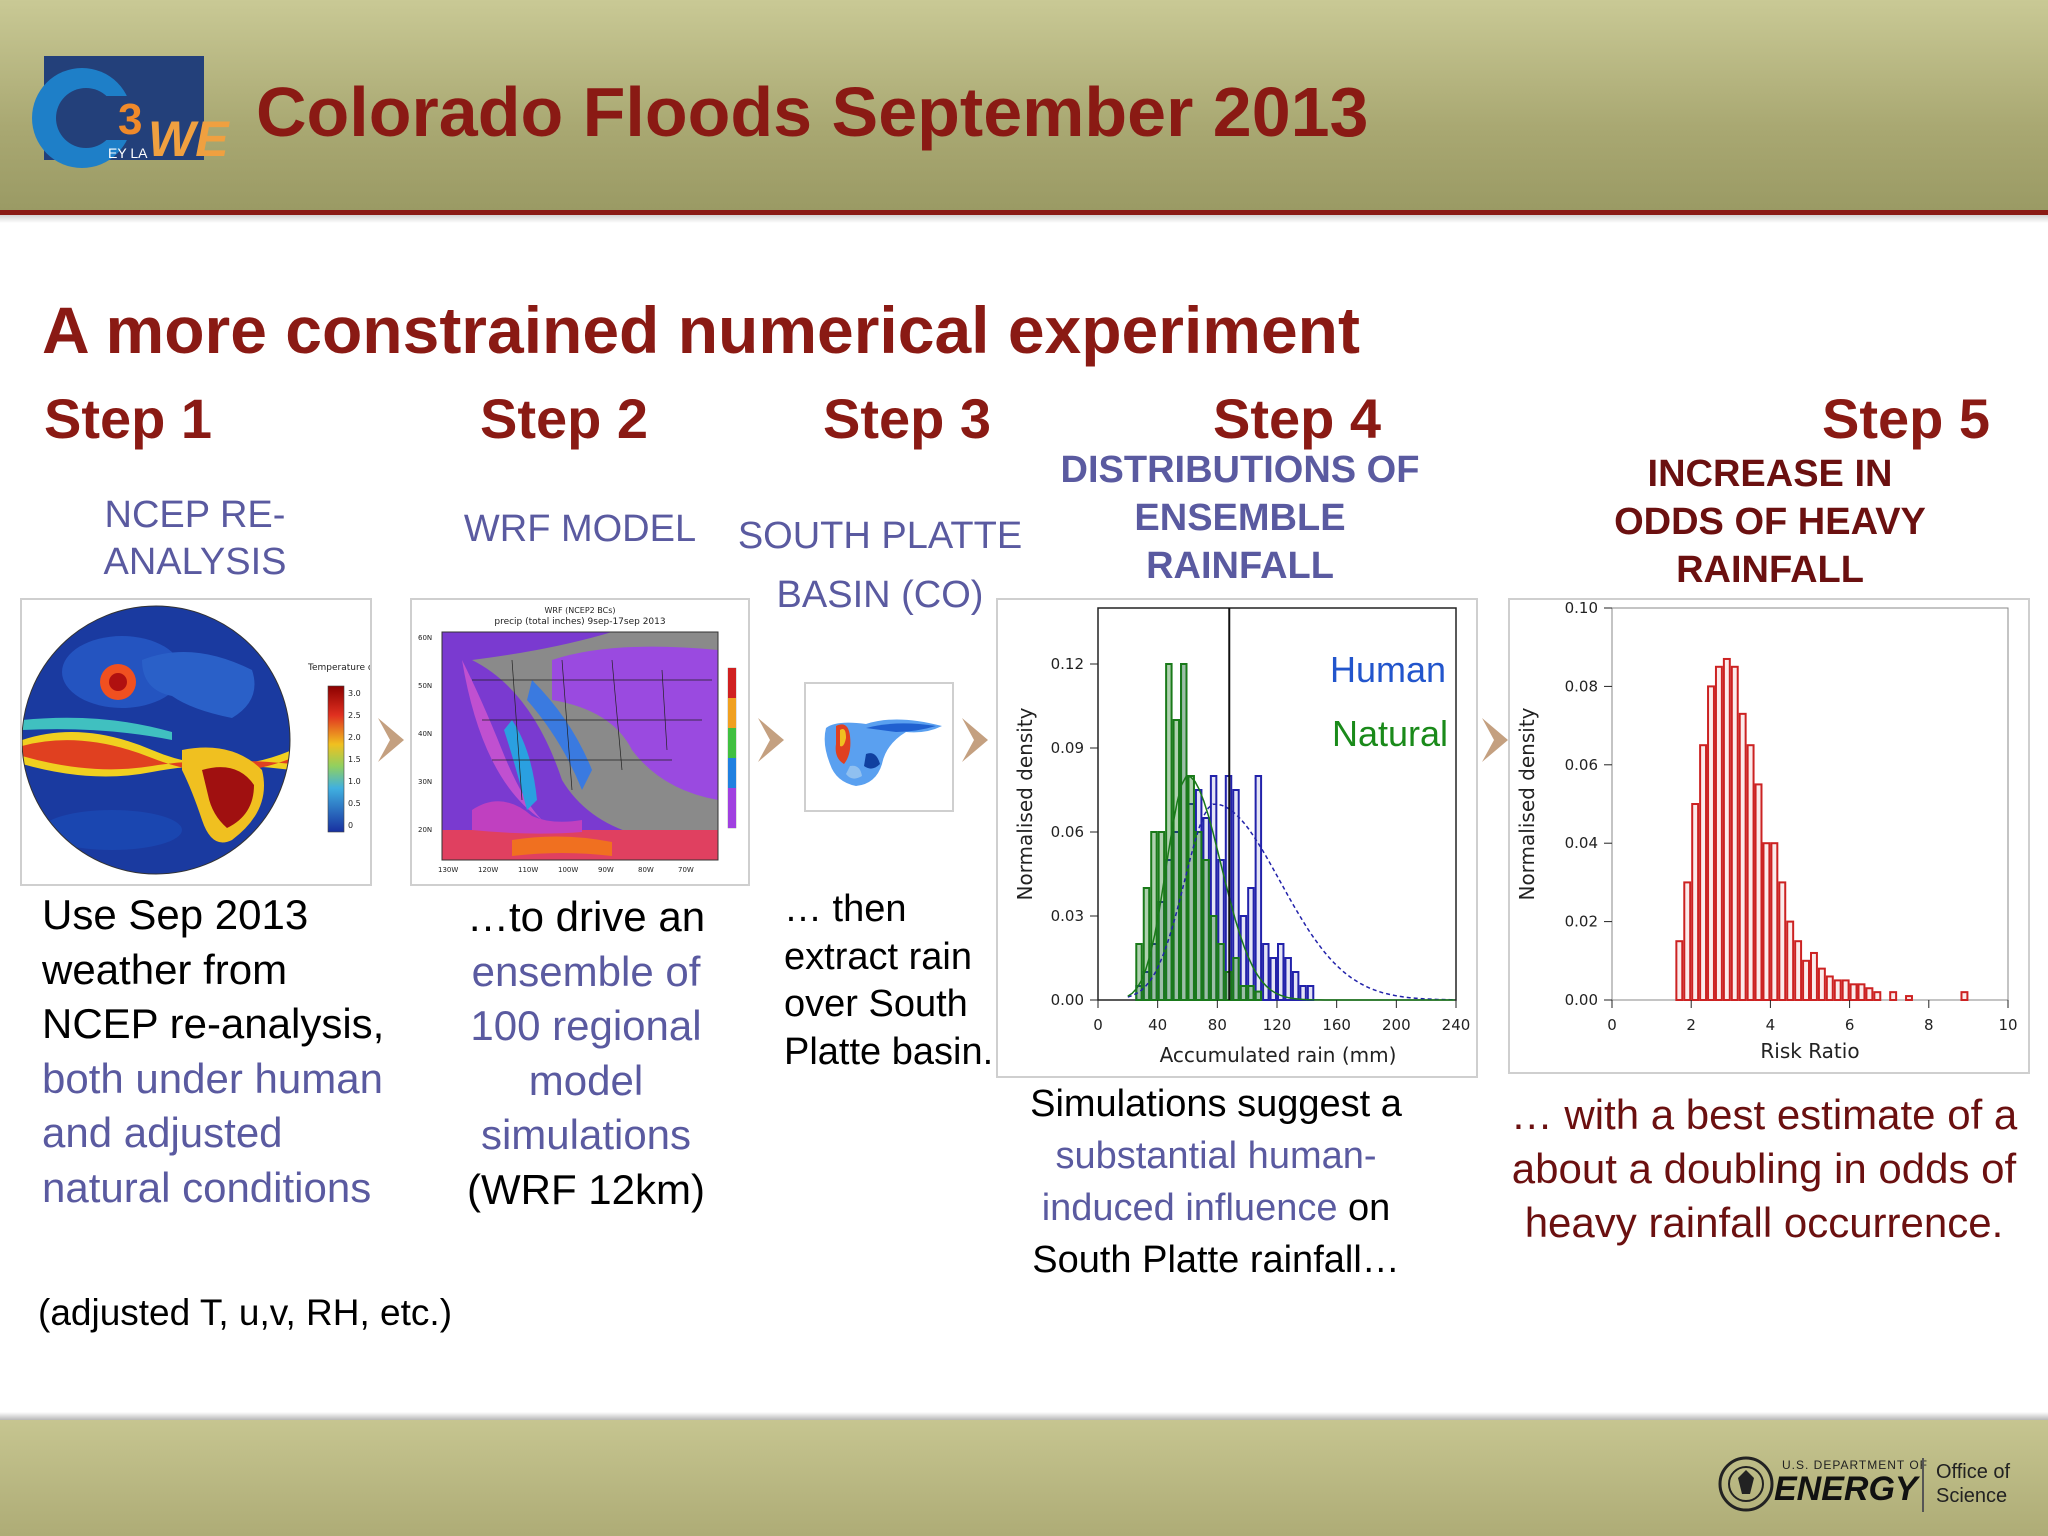  Describe the element at coordinates (1291, 902) in the screenshot. I see `human-fit-curve` at that location.